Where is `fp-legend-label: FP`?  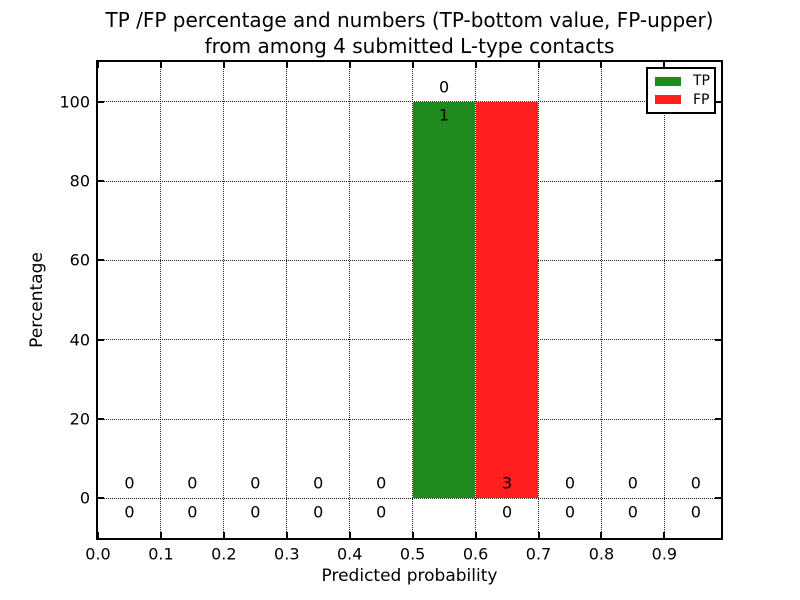
fp-legend-label: FP is located at coordinates (701, 99).